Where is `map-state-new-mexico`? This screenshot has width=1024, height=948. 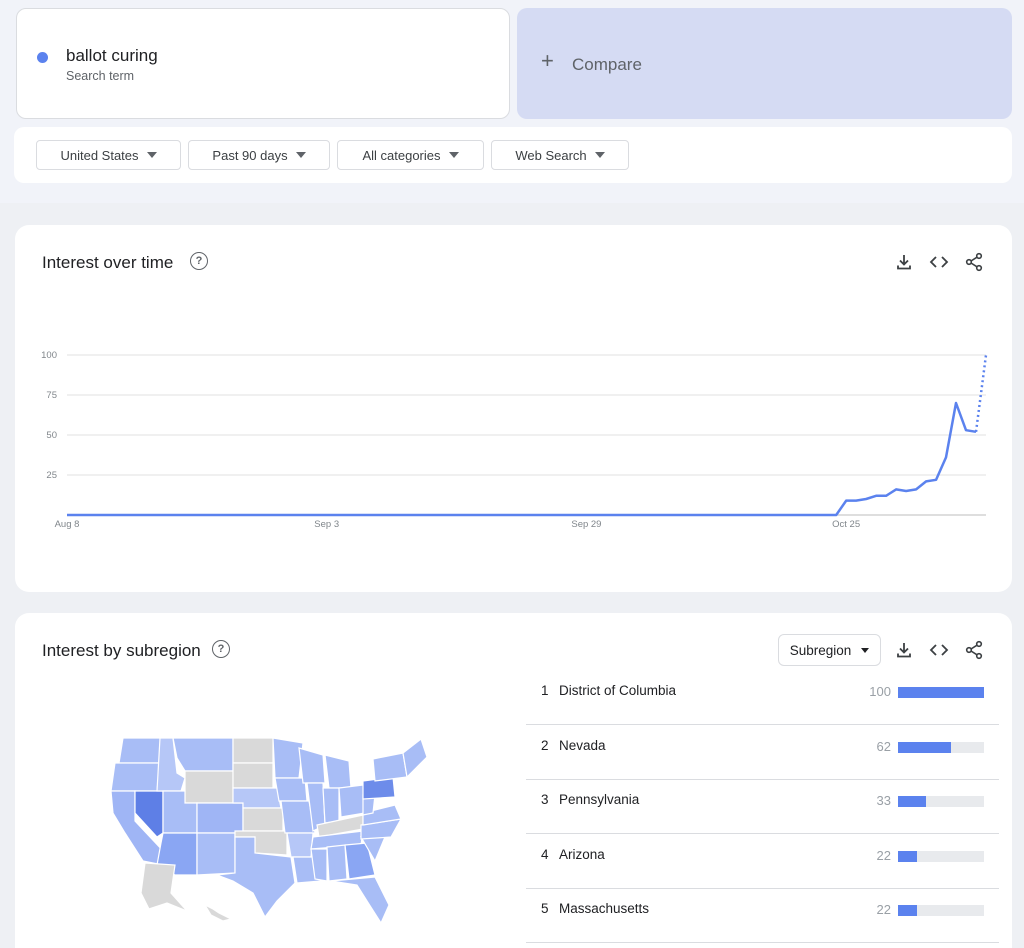
map-state-new-mexico is located at coordinates (216, 854).